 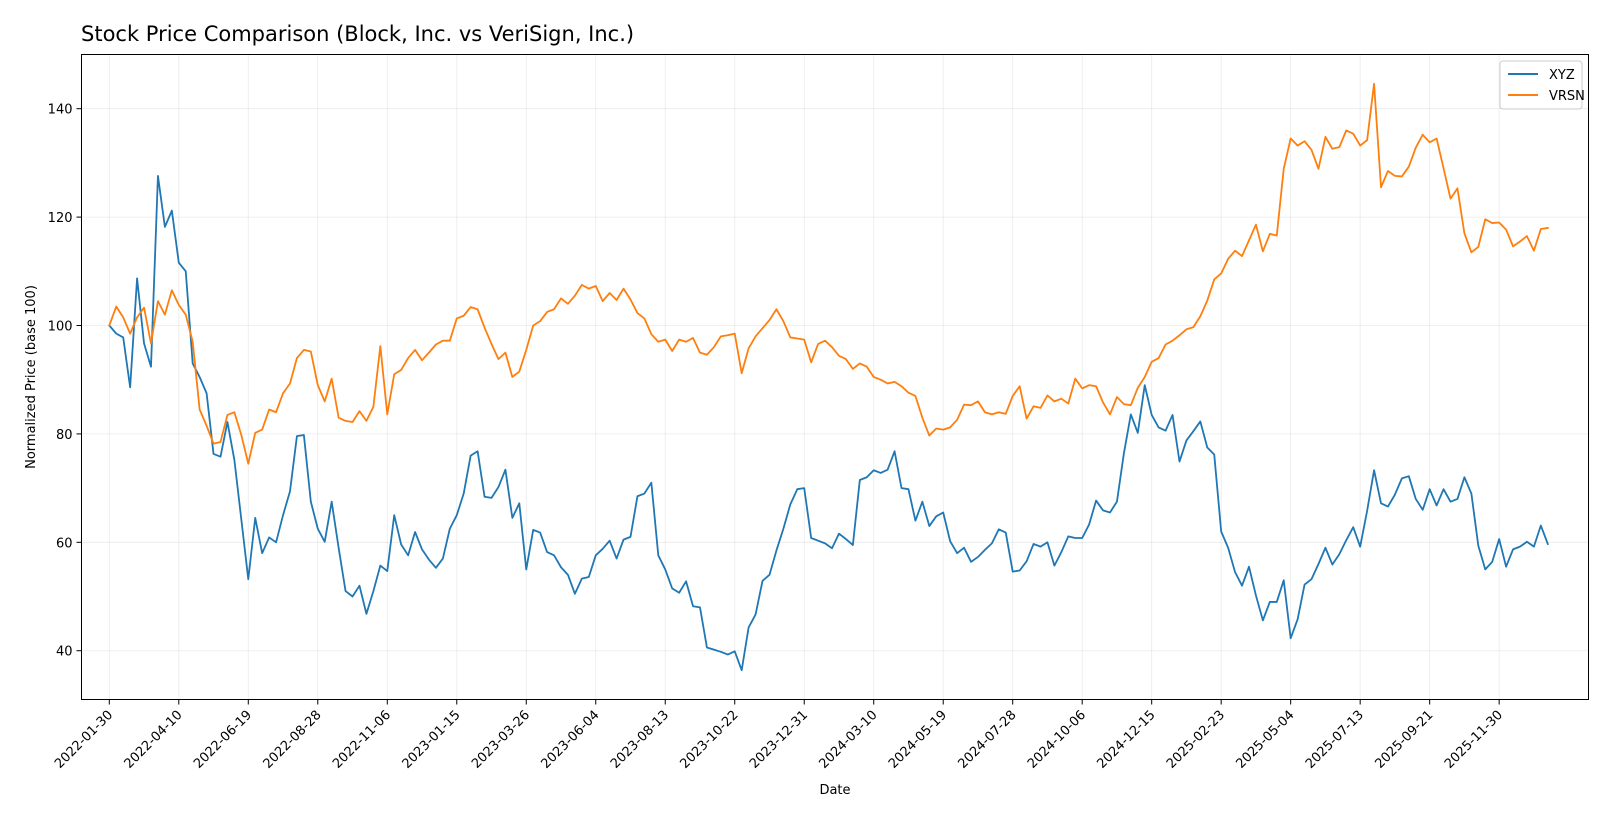 I want to click on legend-label-vrsn: VRSN, so click(x=1567, y=96).